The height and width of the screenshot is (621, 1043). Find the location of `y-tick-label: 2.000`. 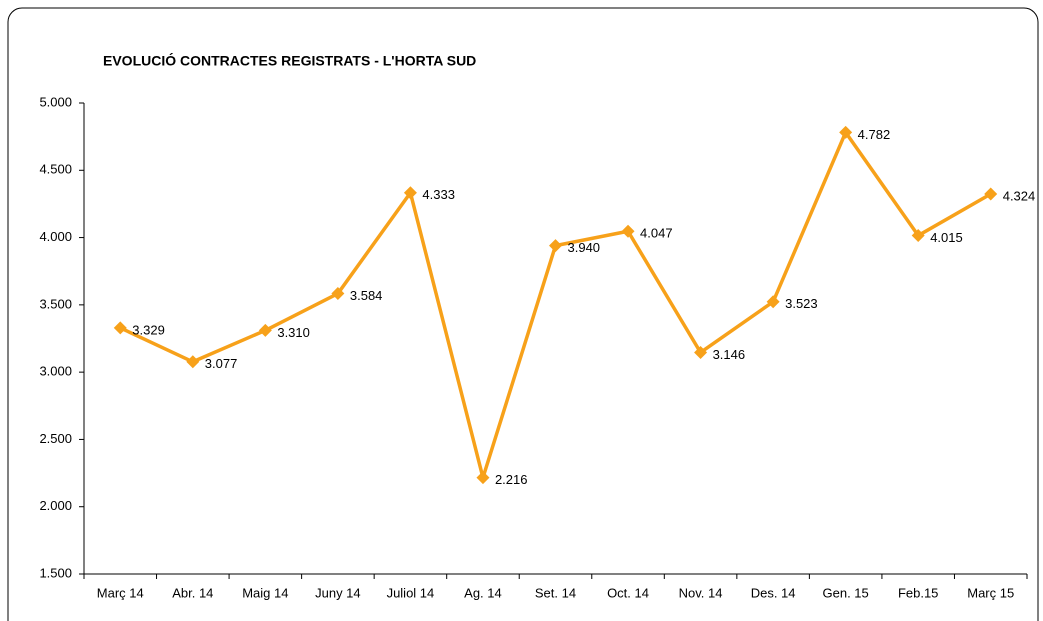

y-tick-label: 2.000 is located at coordinates (55, 505).